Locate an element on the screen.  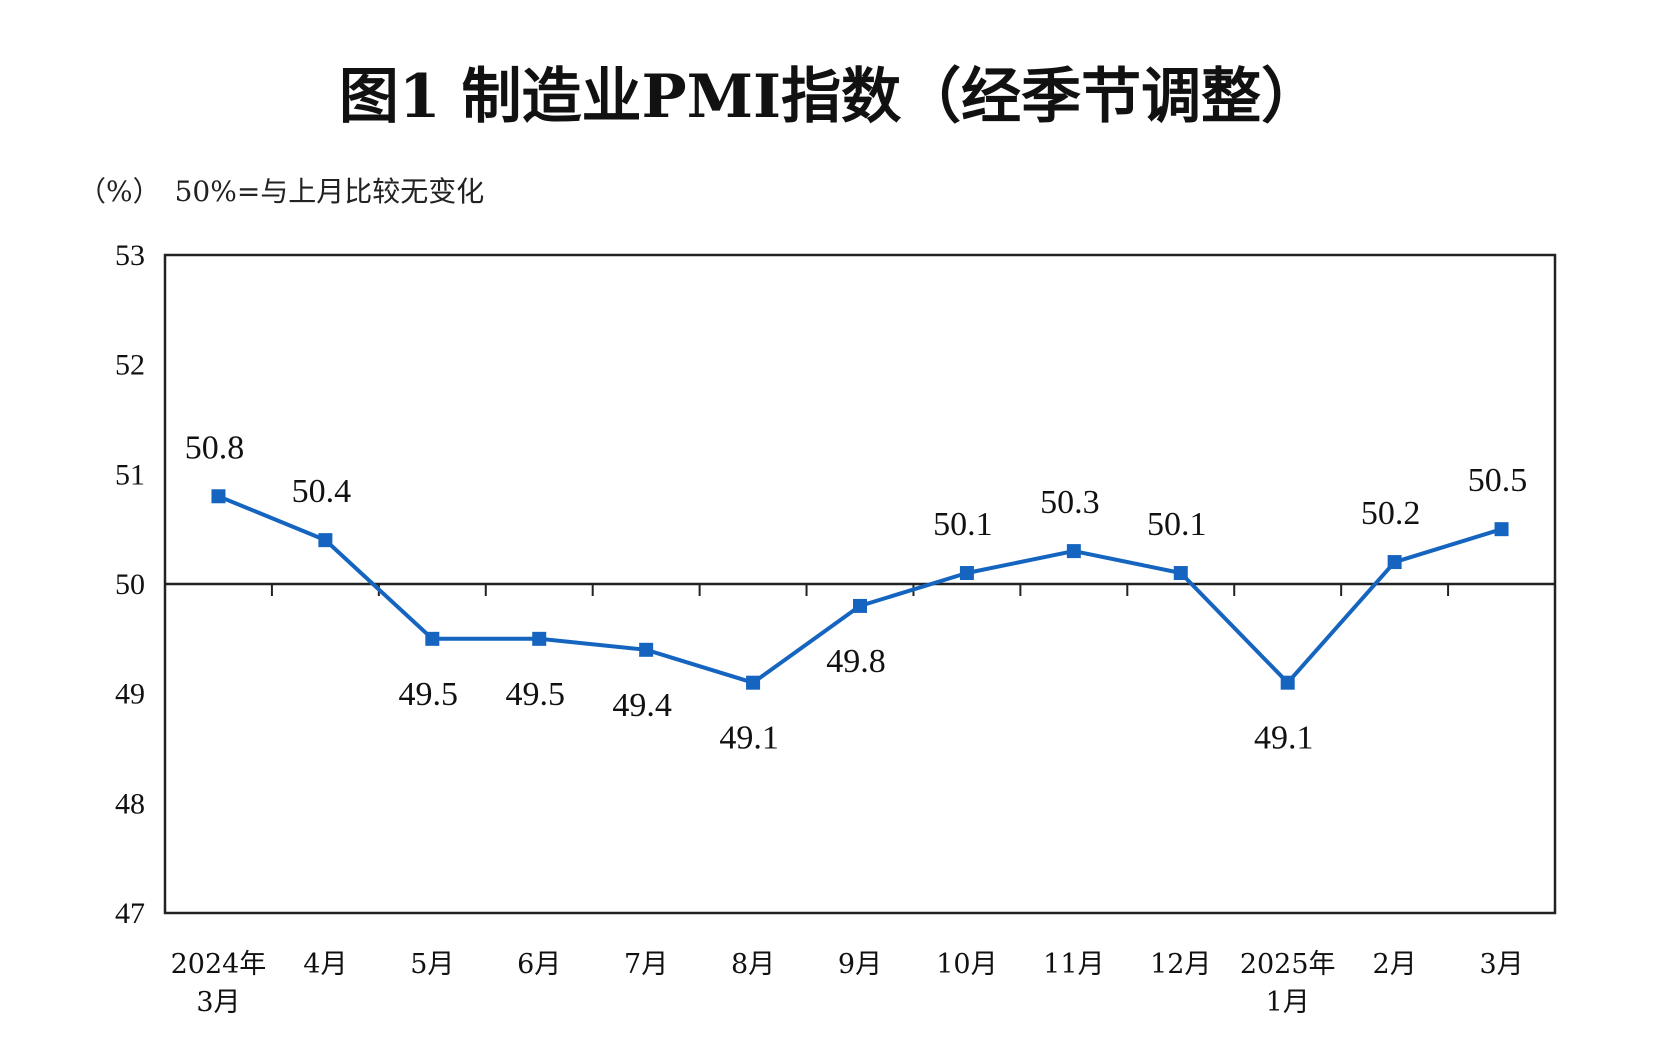
data-label: 49.8 is located at coordinates (856, 661).